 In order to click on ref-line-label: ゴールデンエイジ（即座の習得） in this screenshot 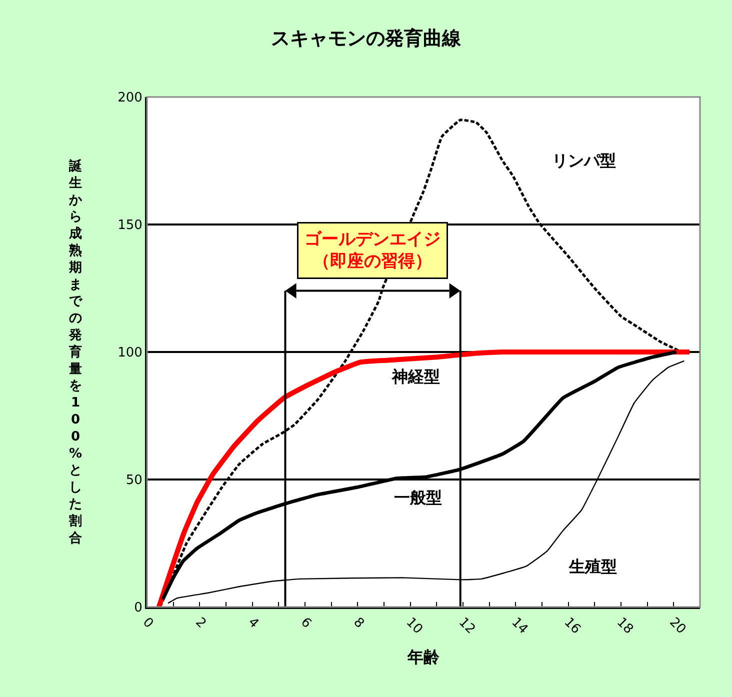, I will do `click(372, 251)`.